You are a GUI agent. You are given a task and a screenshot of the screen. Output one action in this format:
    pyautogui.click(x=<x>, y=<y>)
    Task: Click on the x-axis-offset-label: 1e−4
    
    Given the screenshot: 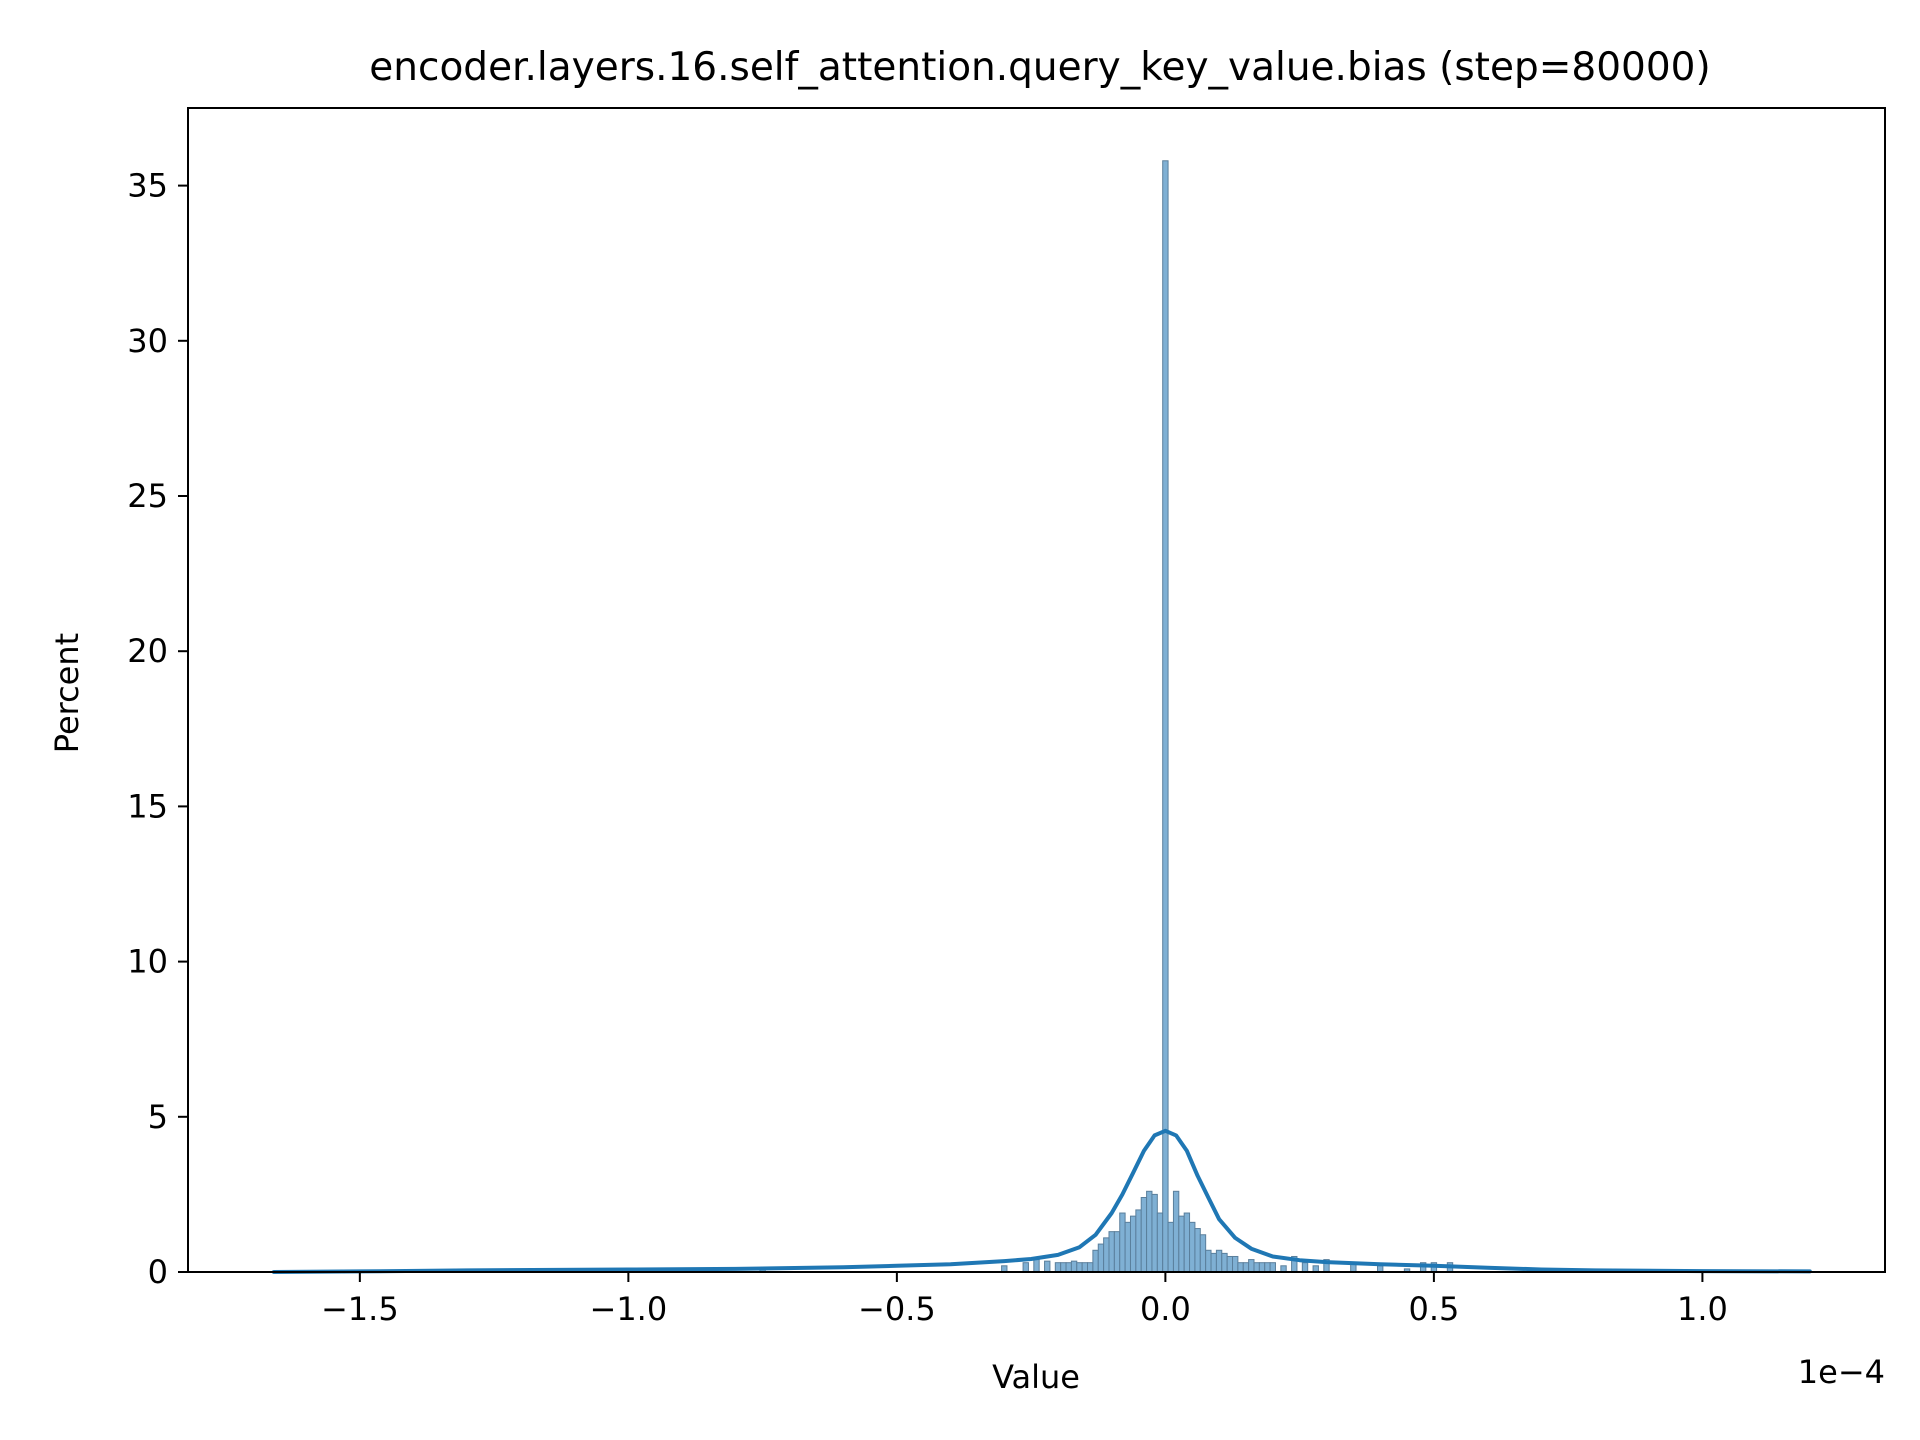 What is the action you would take?
    pyautogui.click(x=1841, y=1372)
    